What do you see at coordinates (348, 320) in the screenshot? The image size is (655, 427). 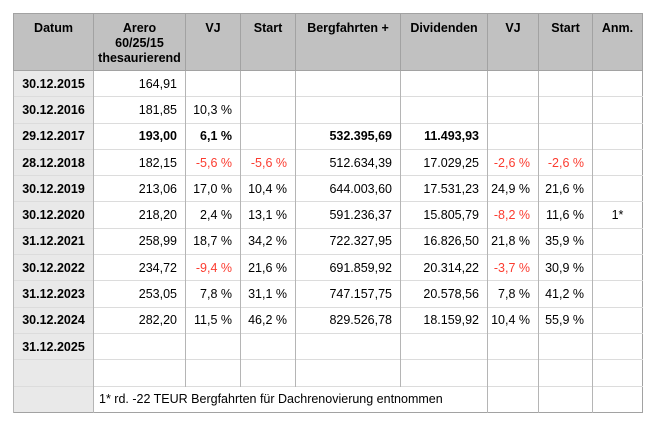 I see `cell-bergfahrten: 829.526,78` at bounding box center [348, 320].